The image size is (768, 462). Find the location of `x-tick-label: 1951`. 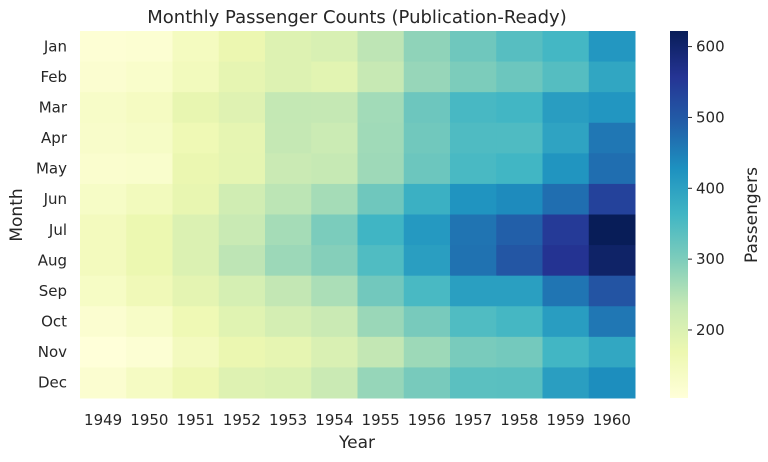

x-tick-label: 1951 is located at coordinates (196, 420).